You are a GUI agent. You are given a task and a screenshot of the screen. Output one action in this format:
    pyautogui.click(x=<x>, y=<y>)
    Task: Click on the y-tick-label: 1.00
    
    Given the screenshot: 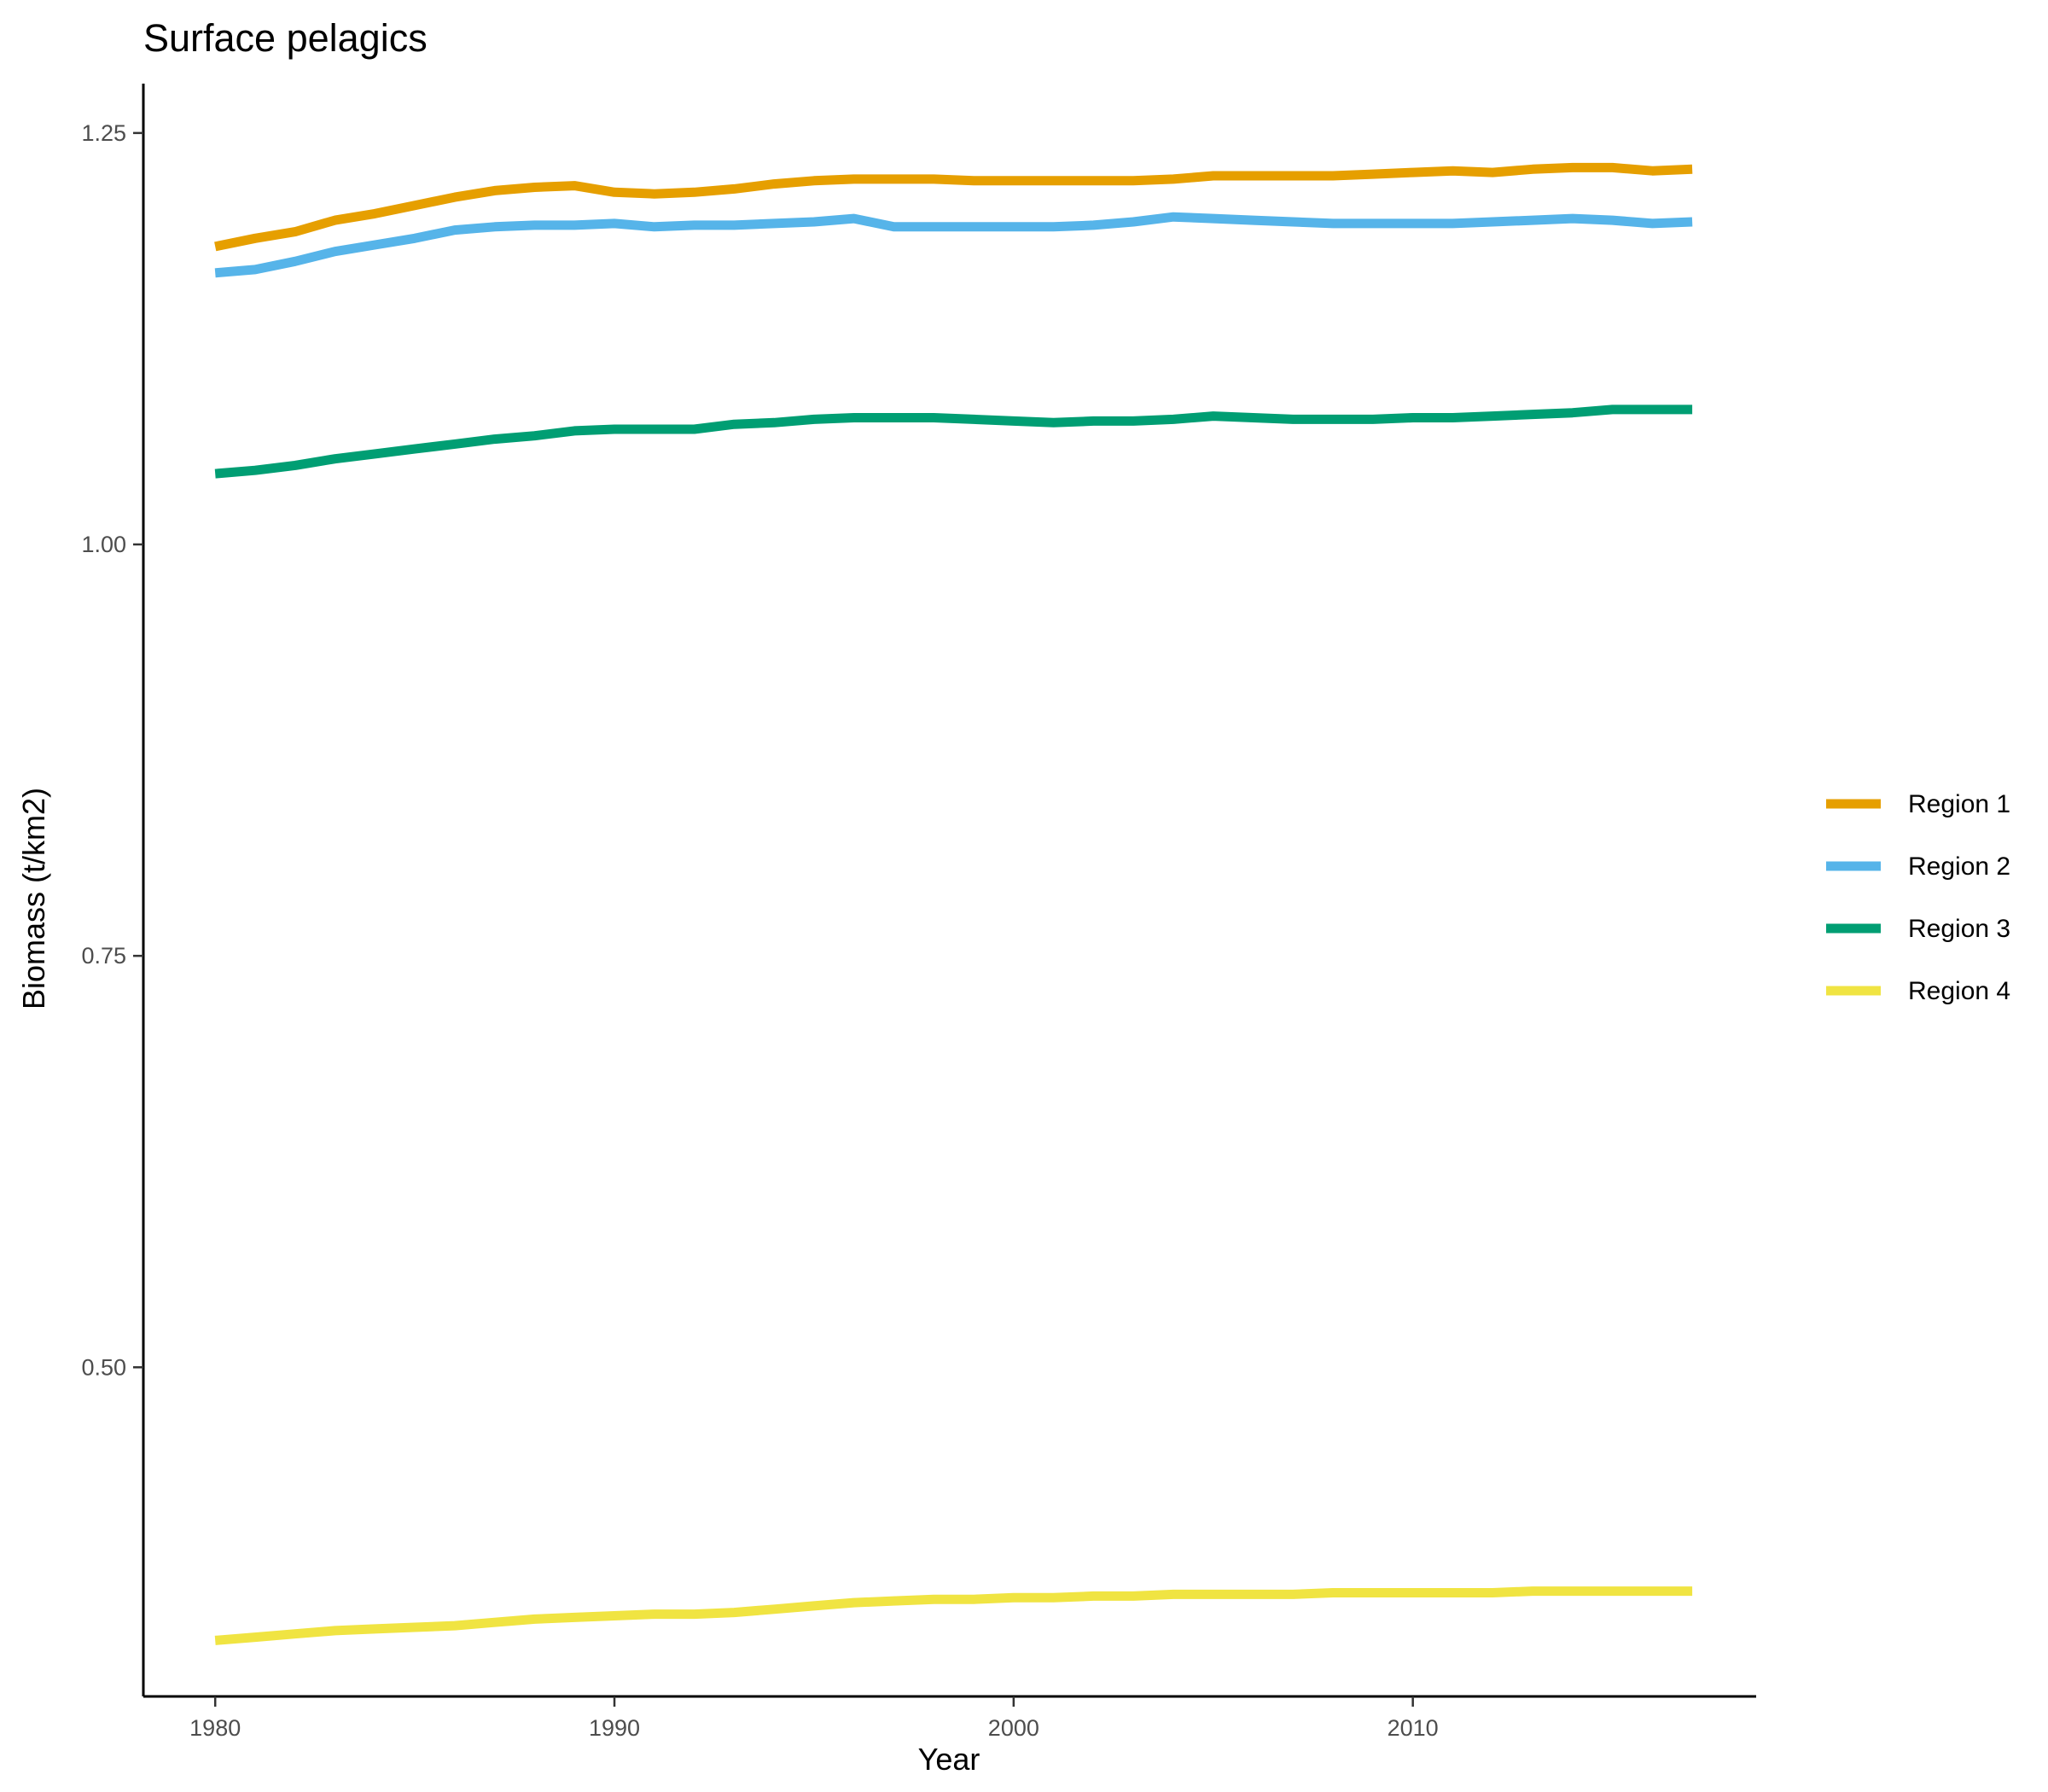 What is the action you would take?
    pyautogui.click(x=103, y=544)
    